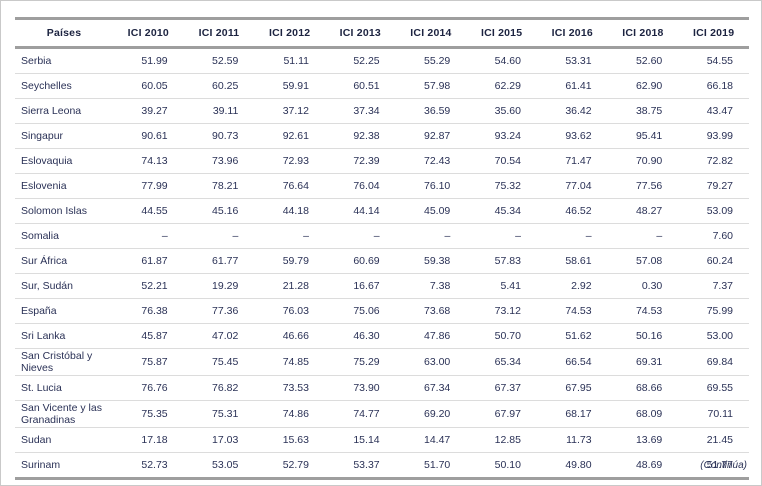 This screenshot has width=762, height=486. I want to click on value-cell: 66.54, so click(578, 362).